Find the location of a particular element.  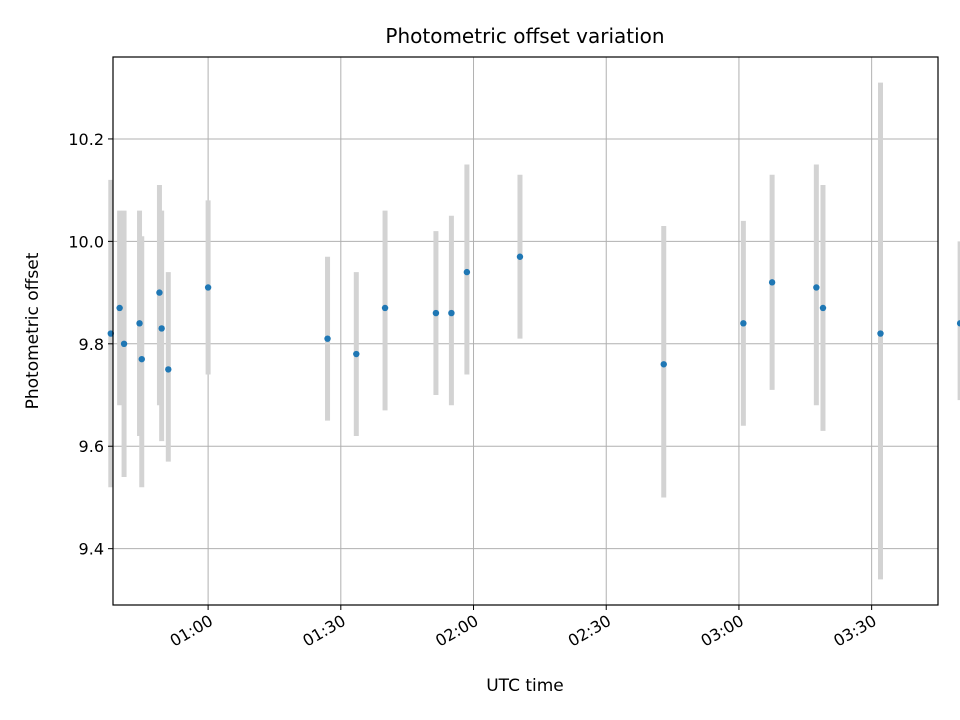

x-axis-label: UTC time is located at coordinates (525, 686).